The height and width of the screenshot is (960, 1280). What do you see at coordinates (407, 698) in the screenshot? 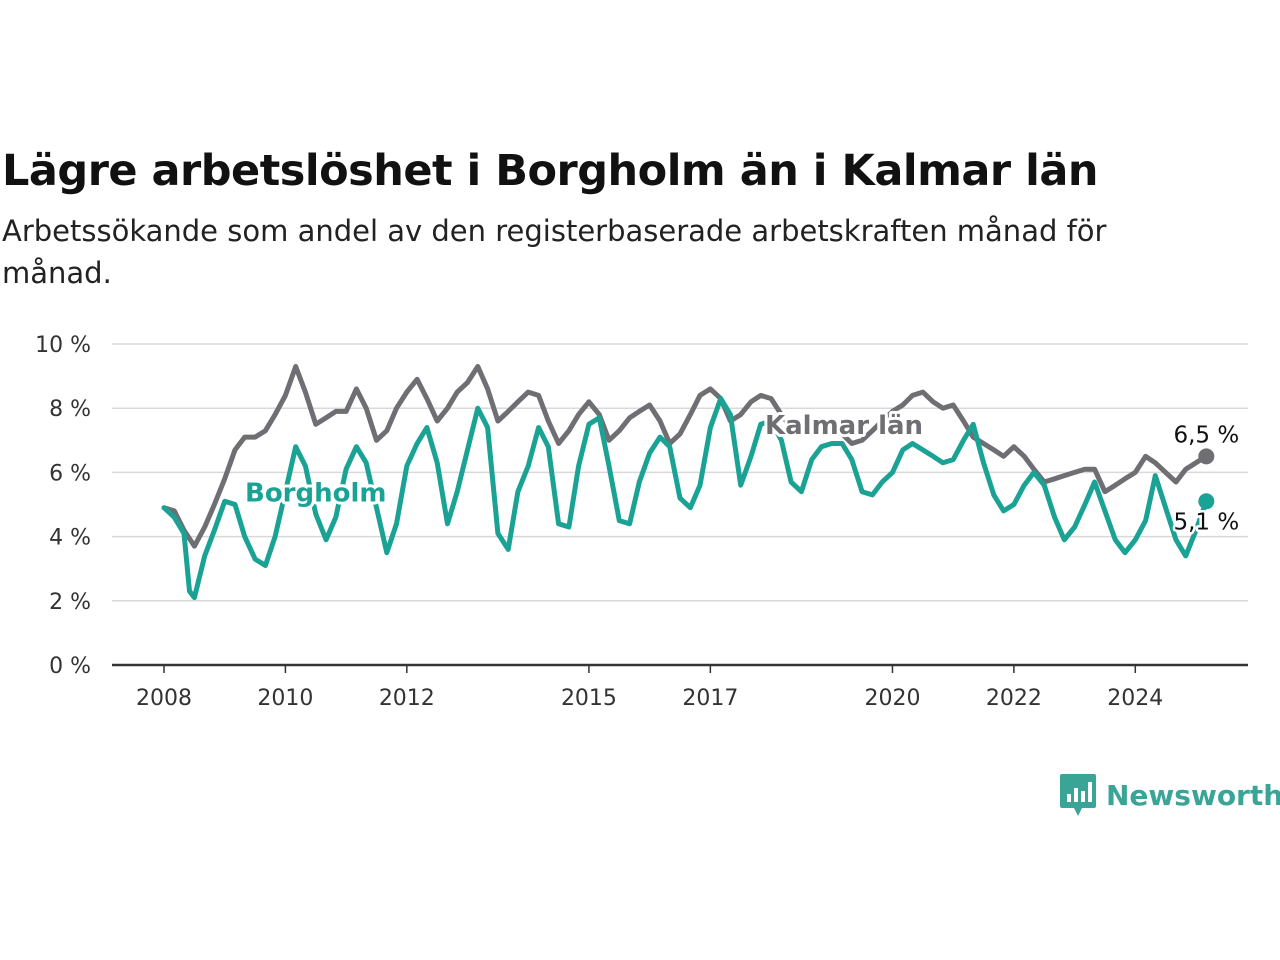
I see `x-tick-label: 2012` at bounding box center [407, 698].